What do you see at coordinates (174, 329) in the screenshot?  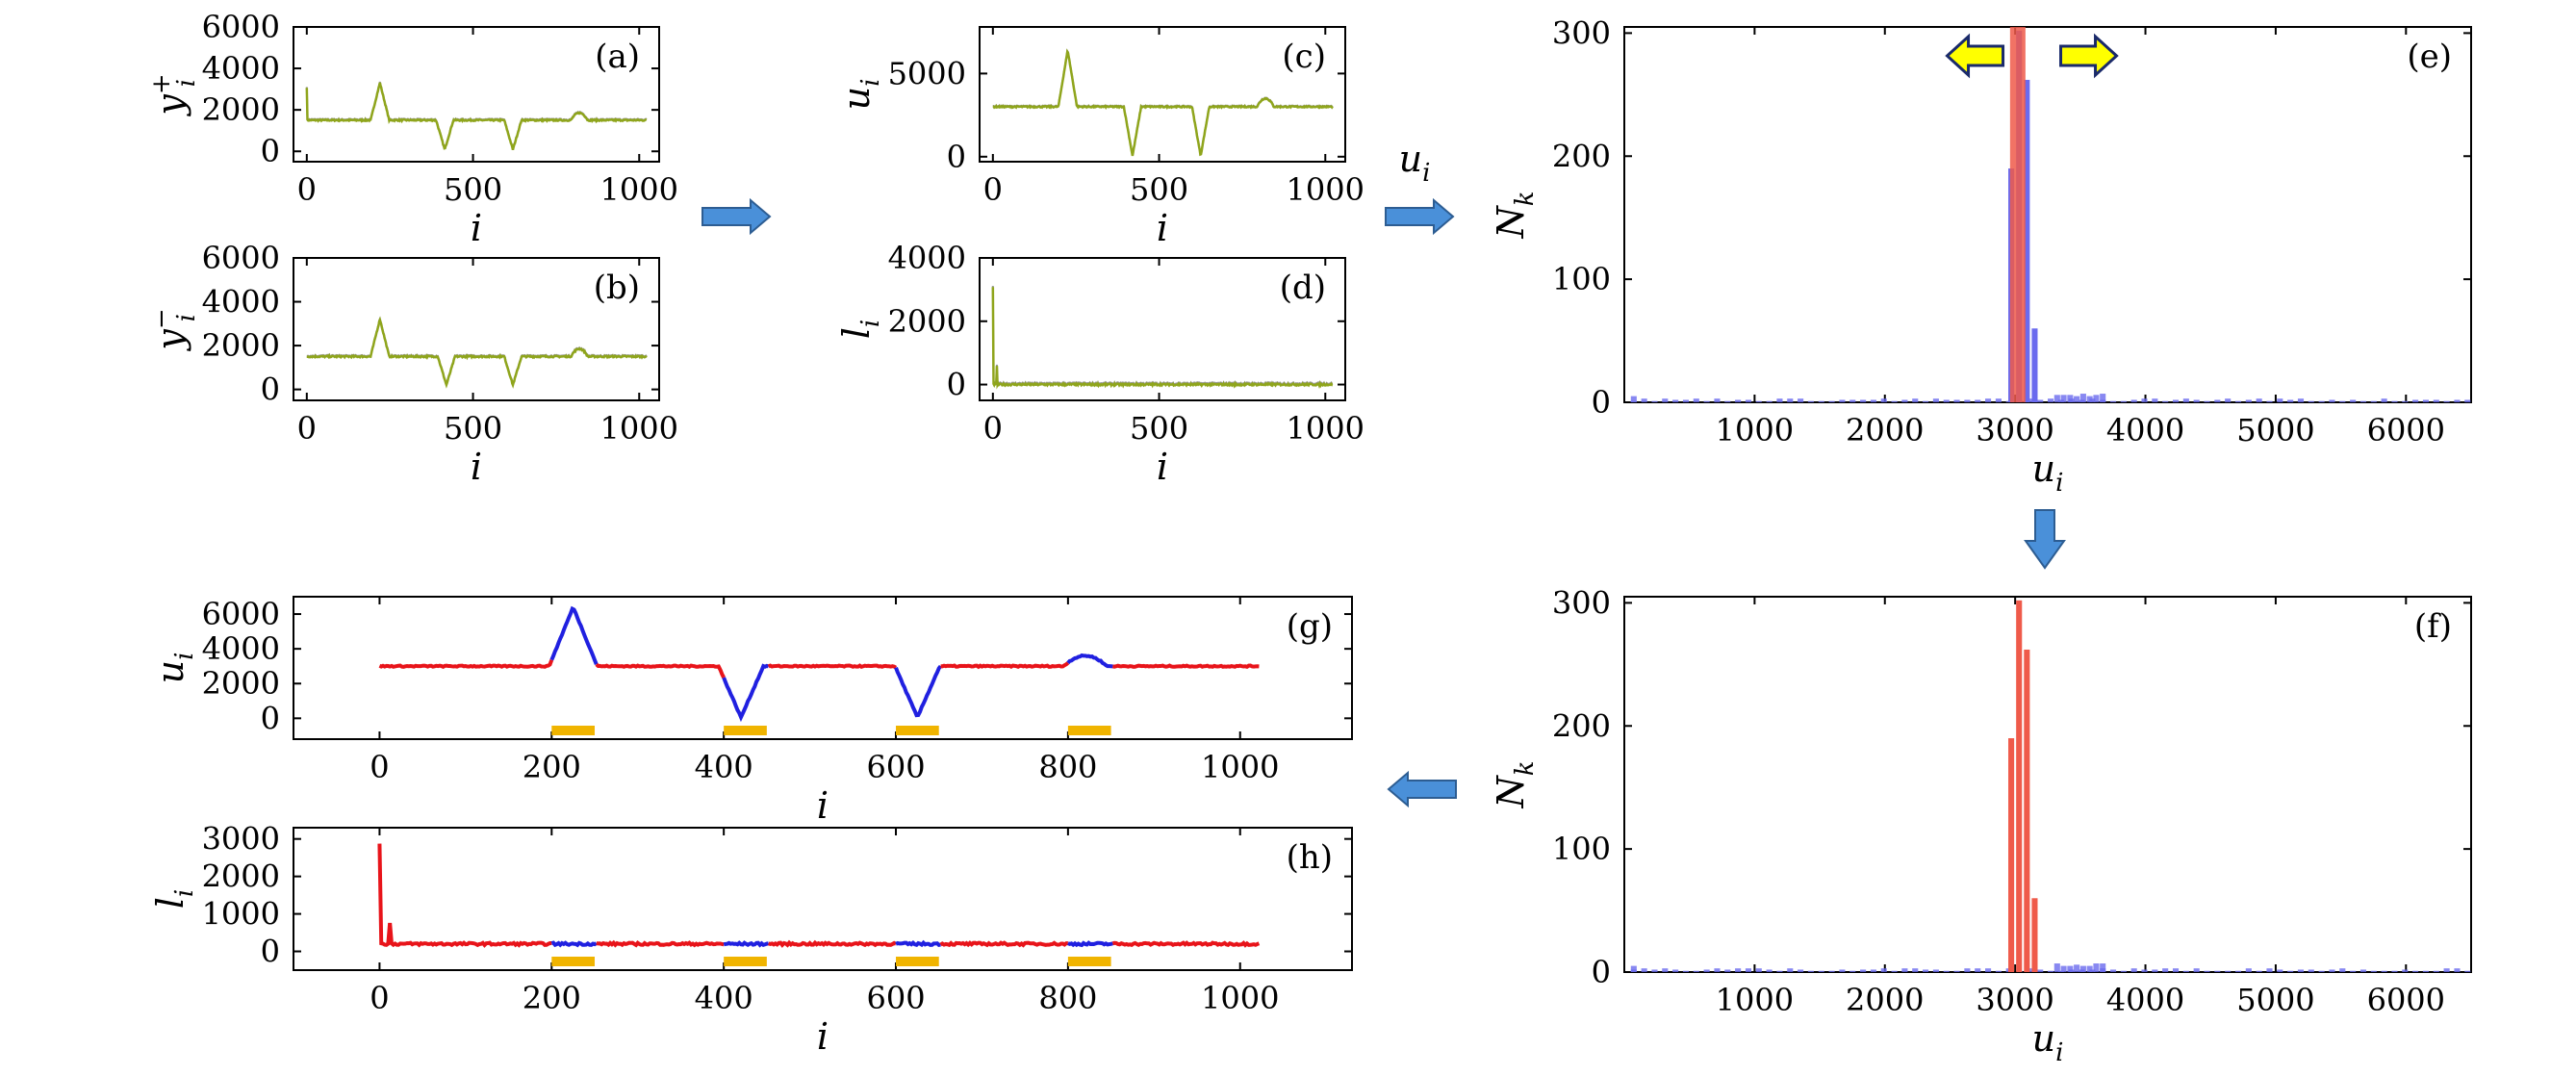 I see `y-axis-label-text: y−i` at bounding box center [174, 329].